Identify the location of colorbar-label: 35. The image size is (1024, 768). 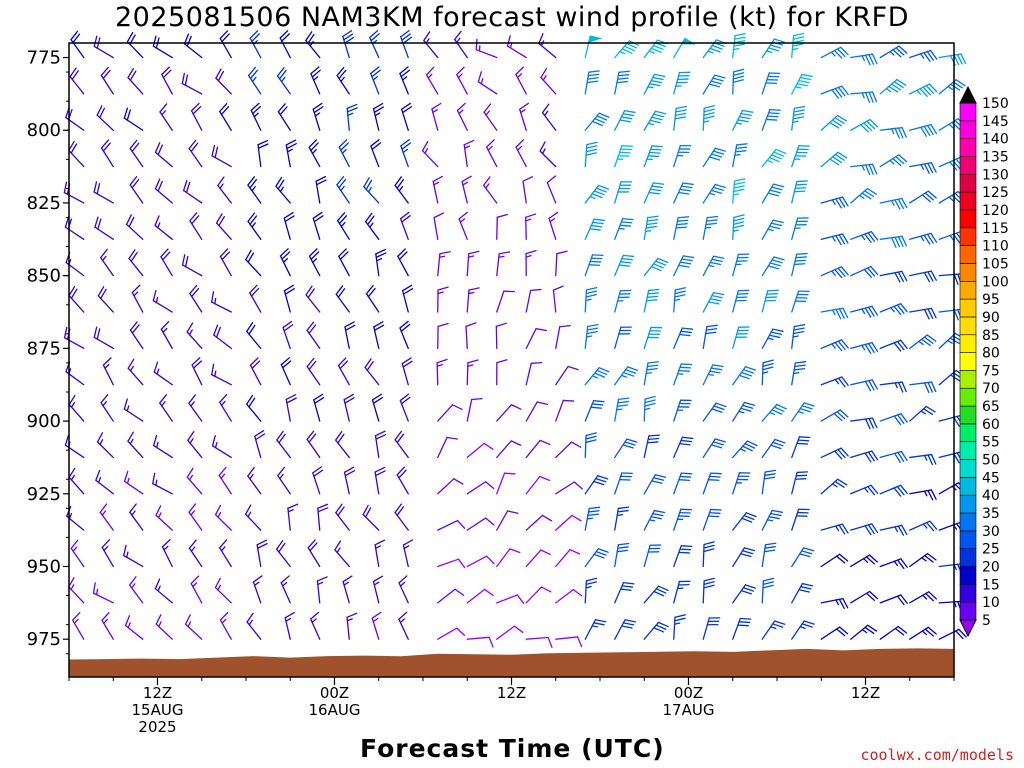
(991, 514).